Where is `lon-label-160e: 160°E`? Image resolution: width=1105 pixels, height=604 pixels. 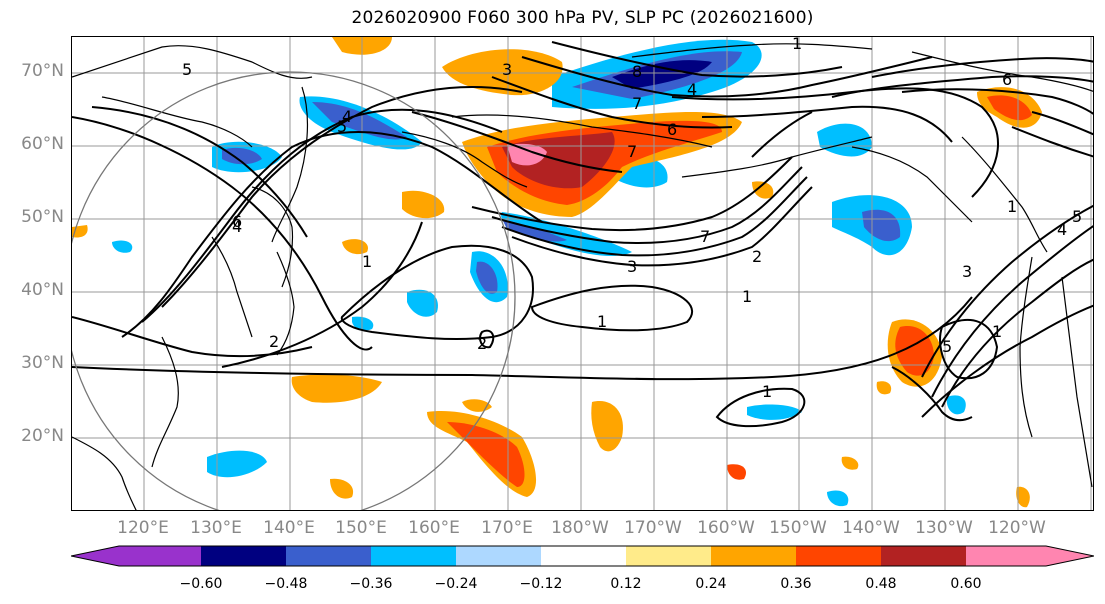
lon-label-160e: 160°E is located at coordinates (434, 528).